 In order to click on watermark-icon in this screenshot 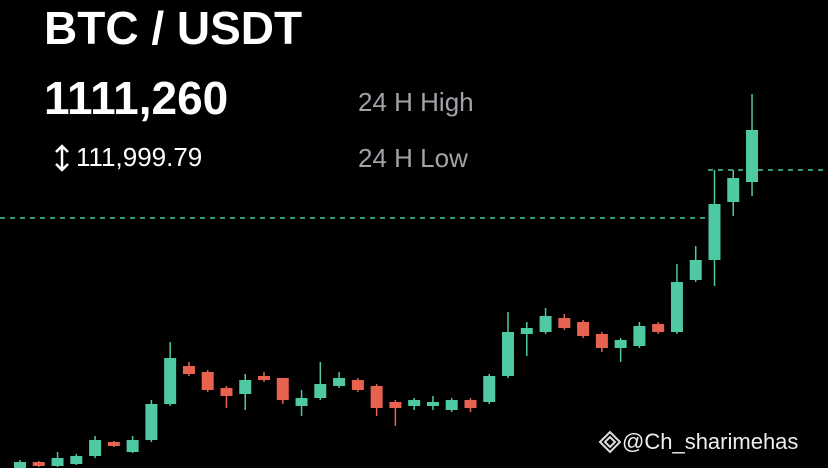, I will do `click(610, 442)`.